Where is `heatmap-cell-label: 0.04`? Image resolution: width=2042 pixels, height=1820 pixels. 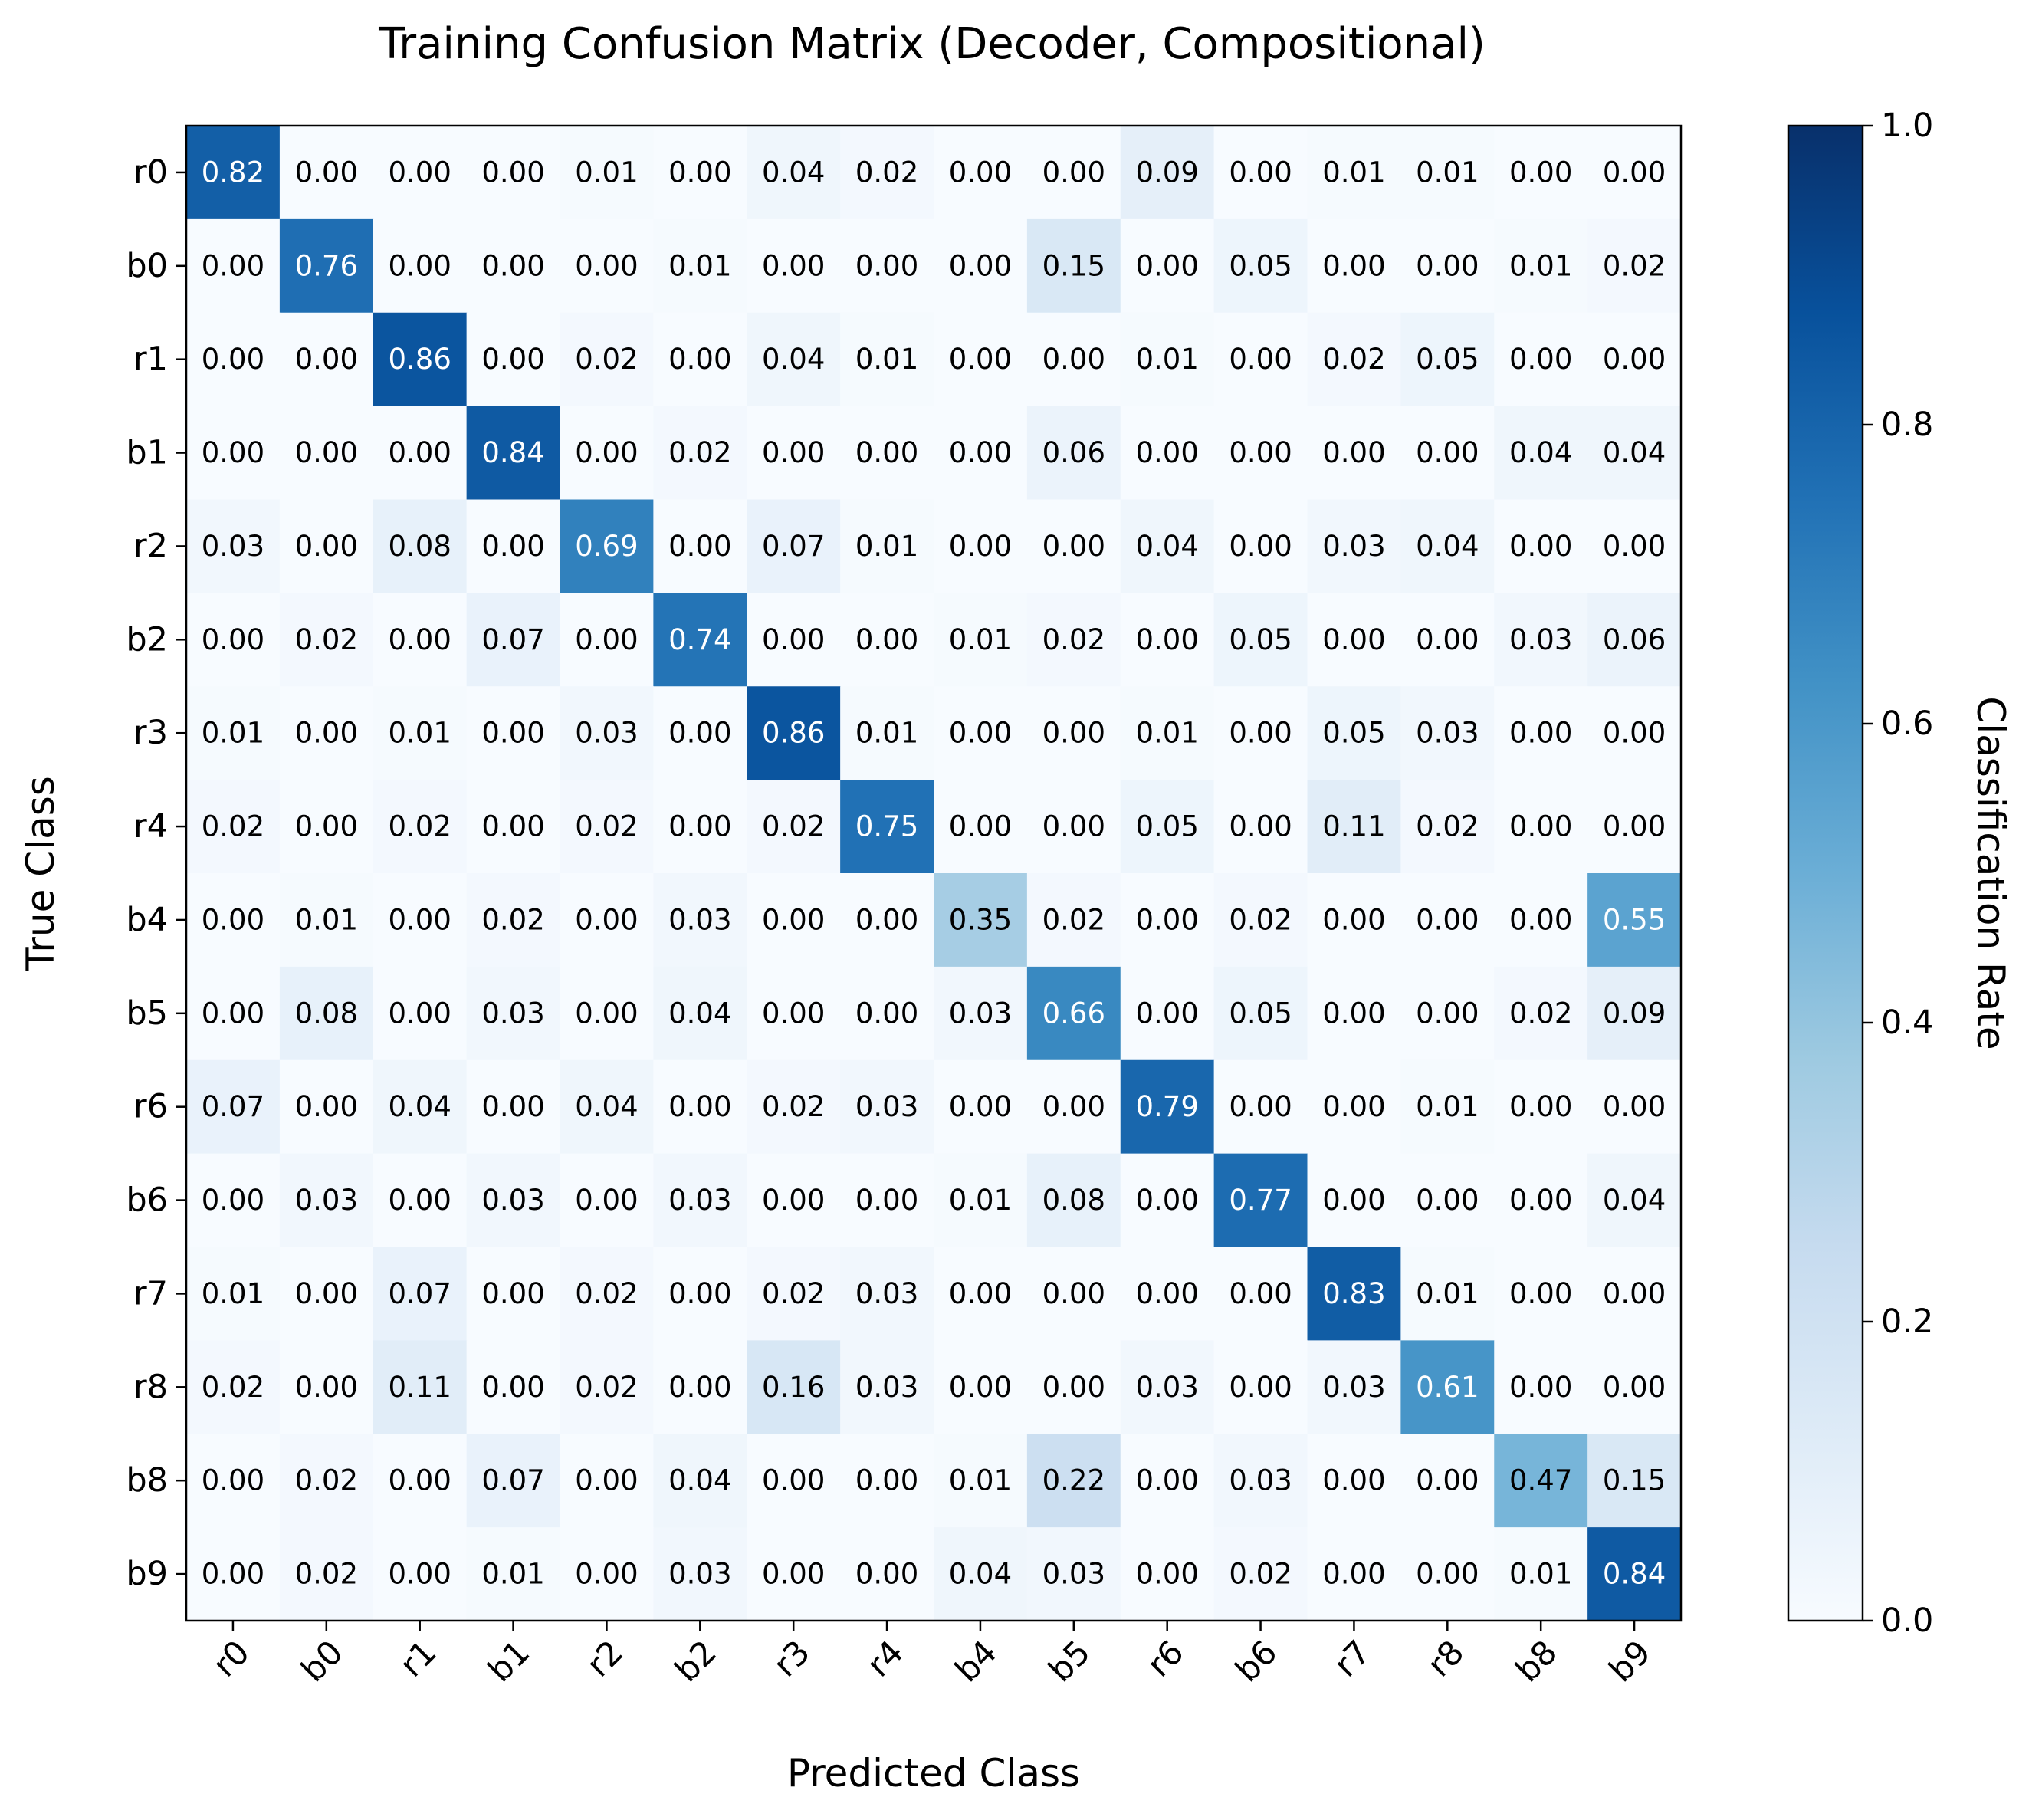 heatmap-cell-label: 0.04 is located at coordinates (1540, 453).